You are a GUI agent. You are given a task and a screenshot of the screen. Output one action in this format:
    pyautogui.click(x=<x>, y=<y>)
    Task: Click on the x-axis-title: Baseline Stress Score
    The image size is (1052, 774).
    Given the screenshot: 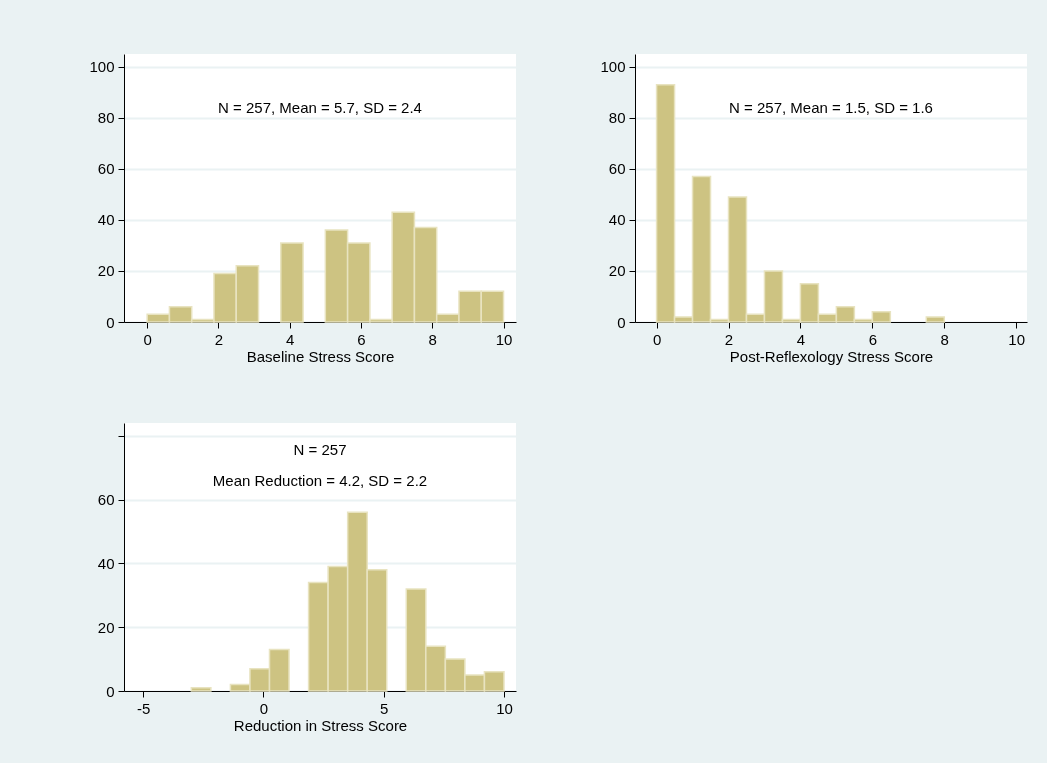 What is the action you would take?
    pyautogui.click(x=320, y=356)
    